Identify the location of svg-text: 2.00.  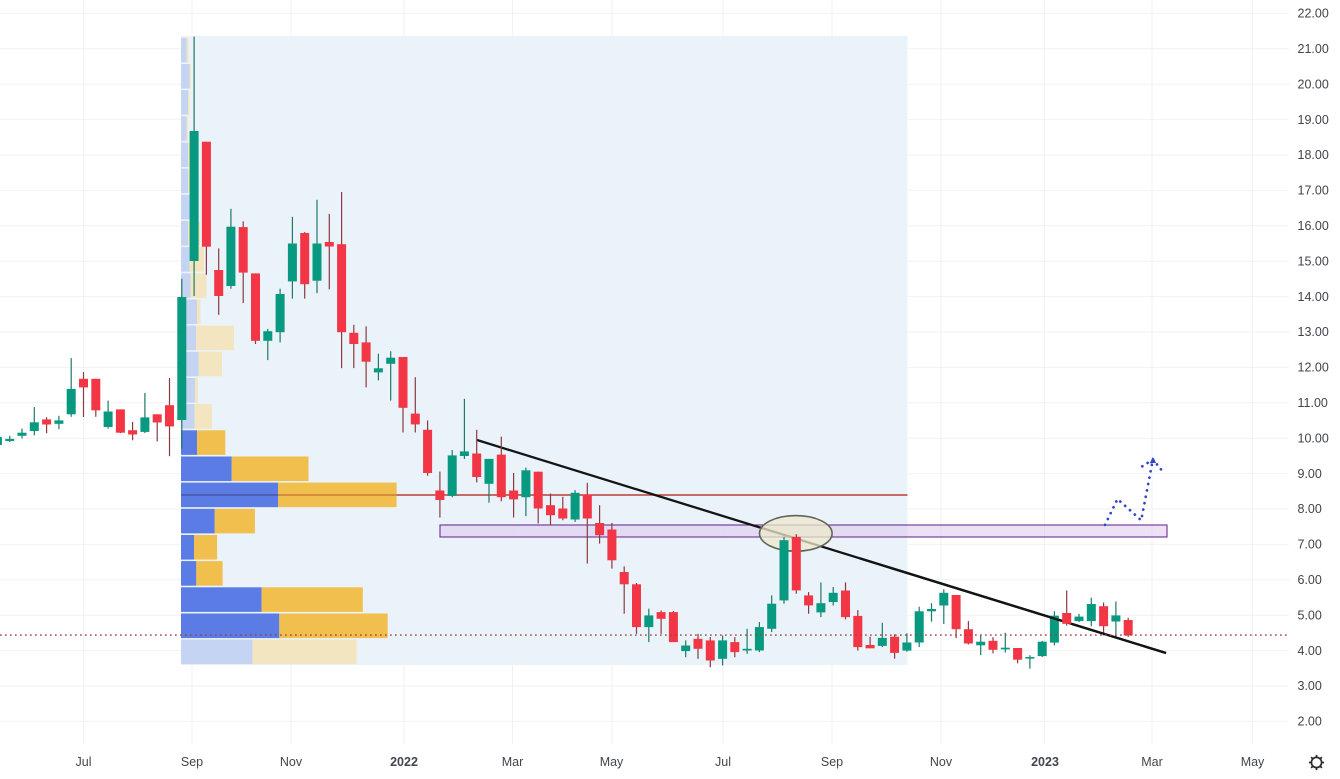
(1310, 722).